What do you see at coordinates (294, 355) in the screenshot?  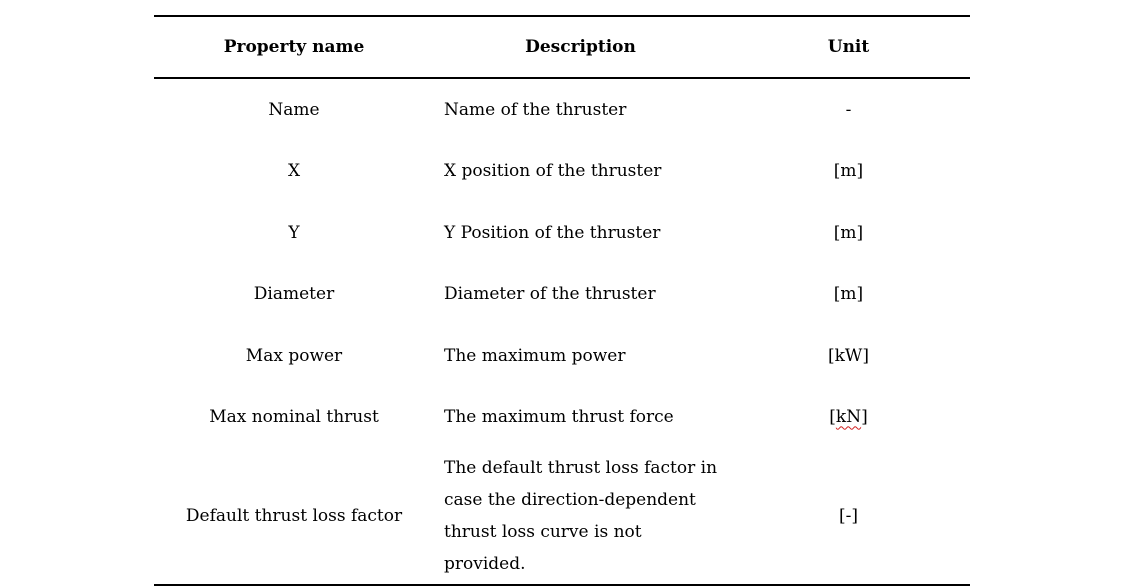 I see `row-property-name: Max power` at bounding box center [294, 355].